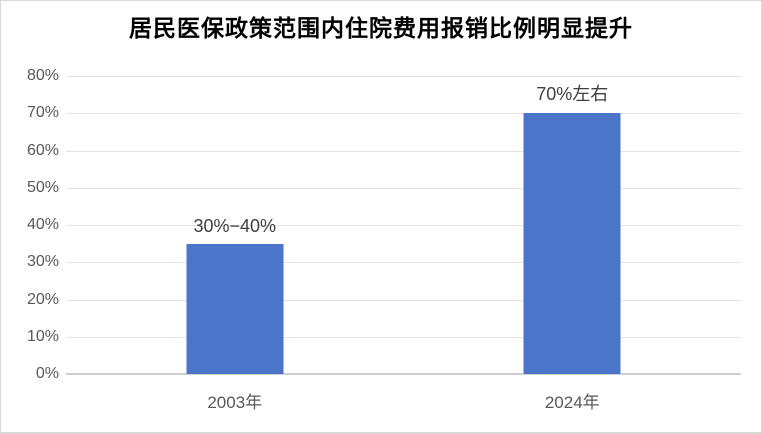  I want to click on x-tick-label: 2024年, so click(572, 402).